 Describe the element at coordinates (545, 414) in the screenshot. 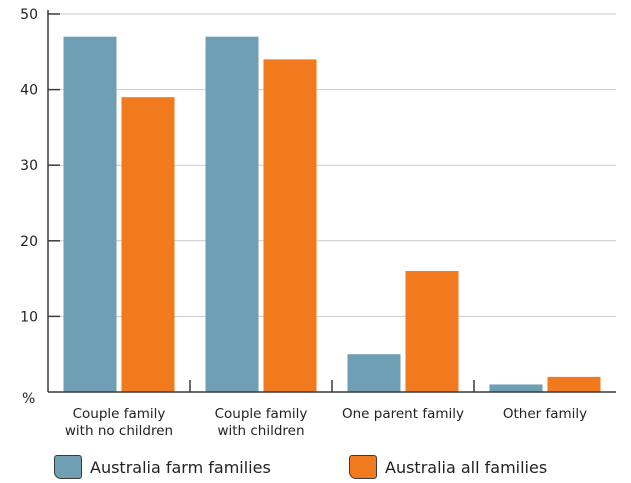

I see `x-tick-label: Other family` at that location.